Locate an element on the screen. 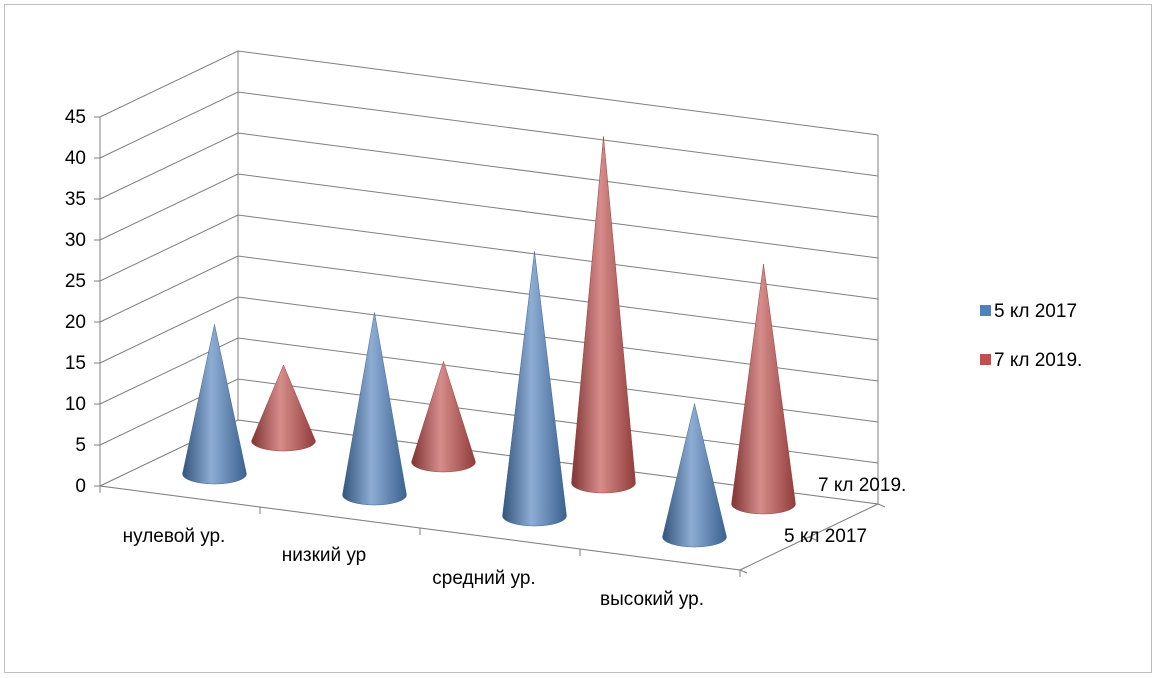 Image resolution: width=1157 pixels, height=678 pixels. y-axis-tick-labels: 0 5 10 15 20 25 30 35 40 45 is located at coordinates (75, 302).